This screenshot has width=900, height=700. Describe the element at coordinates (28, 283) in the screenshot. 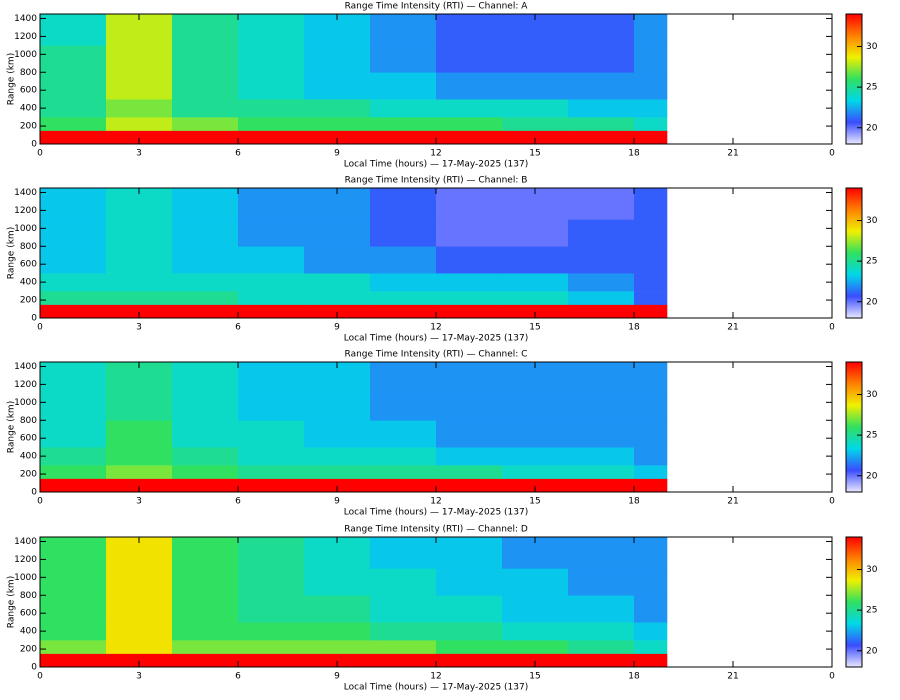

I see `y-tick-label: 400` at that location.